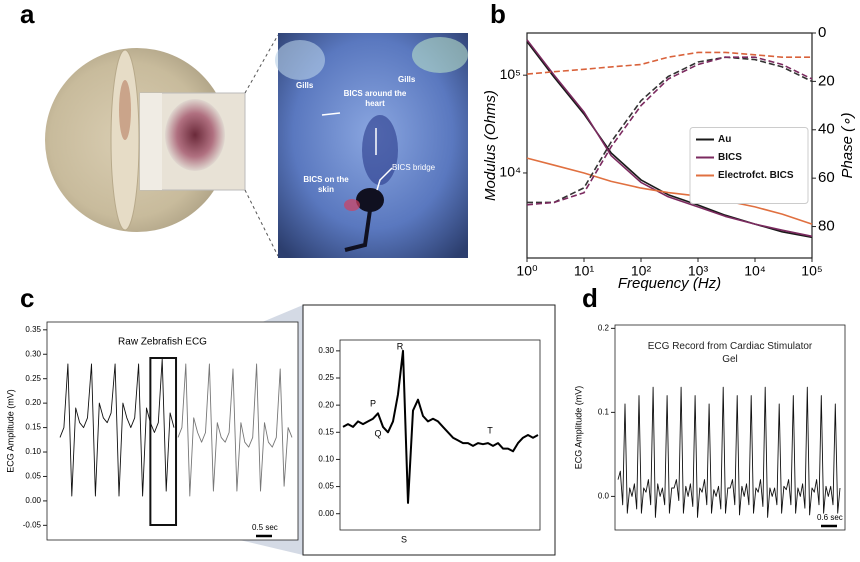 The height and width of the screenshot is (562, 860). Describe the element at coordinates (27, 298) in the screenshot. I see `panel-label: c` at that location.